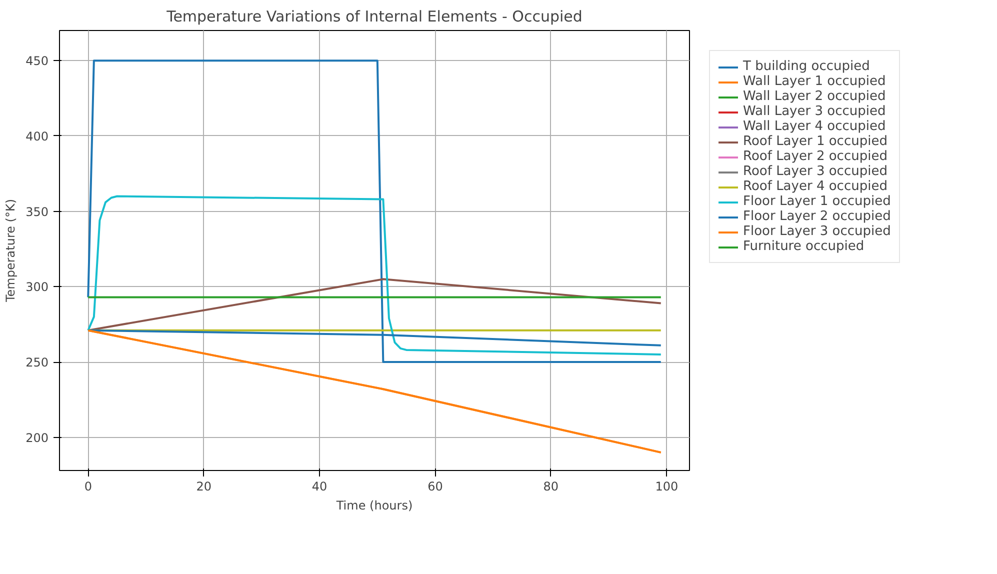 The height and width of the screenshot is (574, 997). Describe the element at coordinates (37, 437) in the screenshot. I see `y-tick-label: 200` at that location.